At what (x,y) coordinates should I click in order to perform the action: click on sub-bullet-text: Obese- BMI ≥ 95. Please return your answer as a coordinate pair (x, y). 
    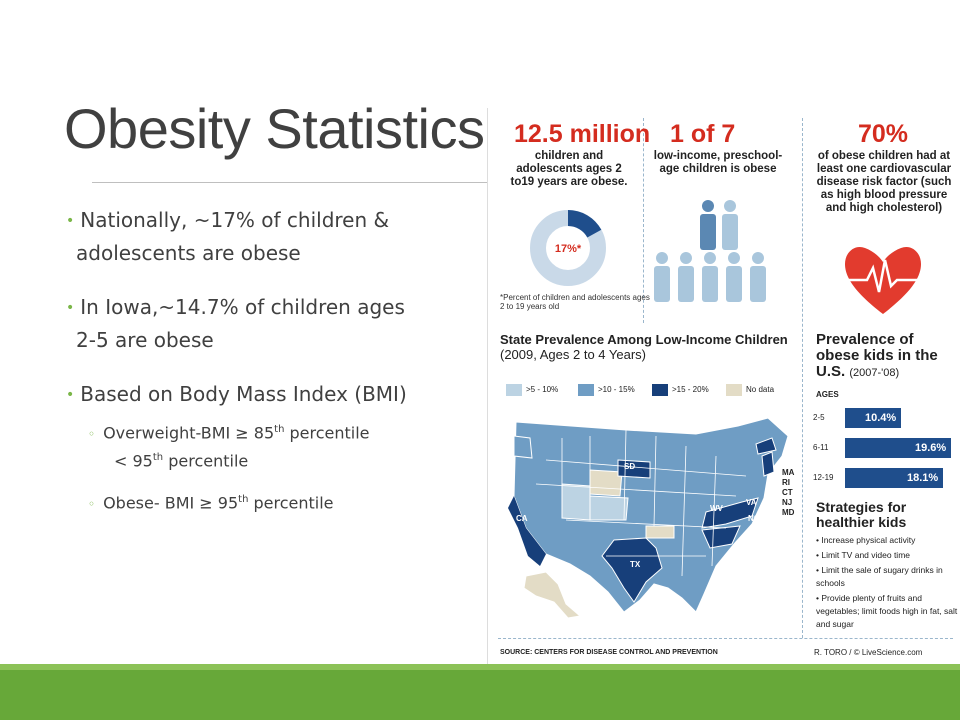
    Looking at the image, I should click on (171, 502).